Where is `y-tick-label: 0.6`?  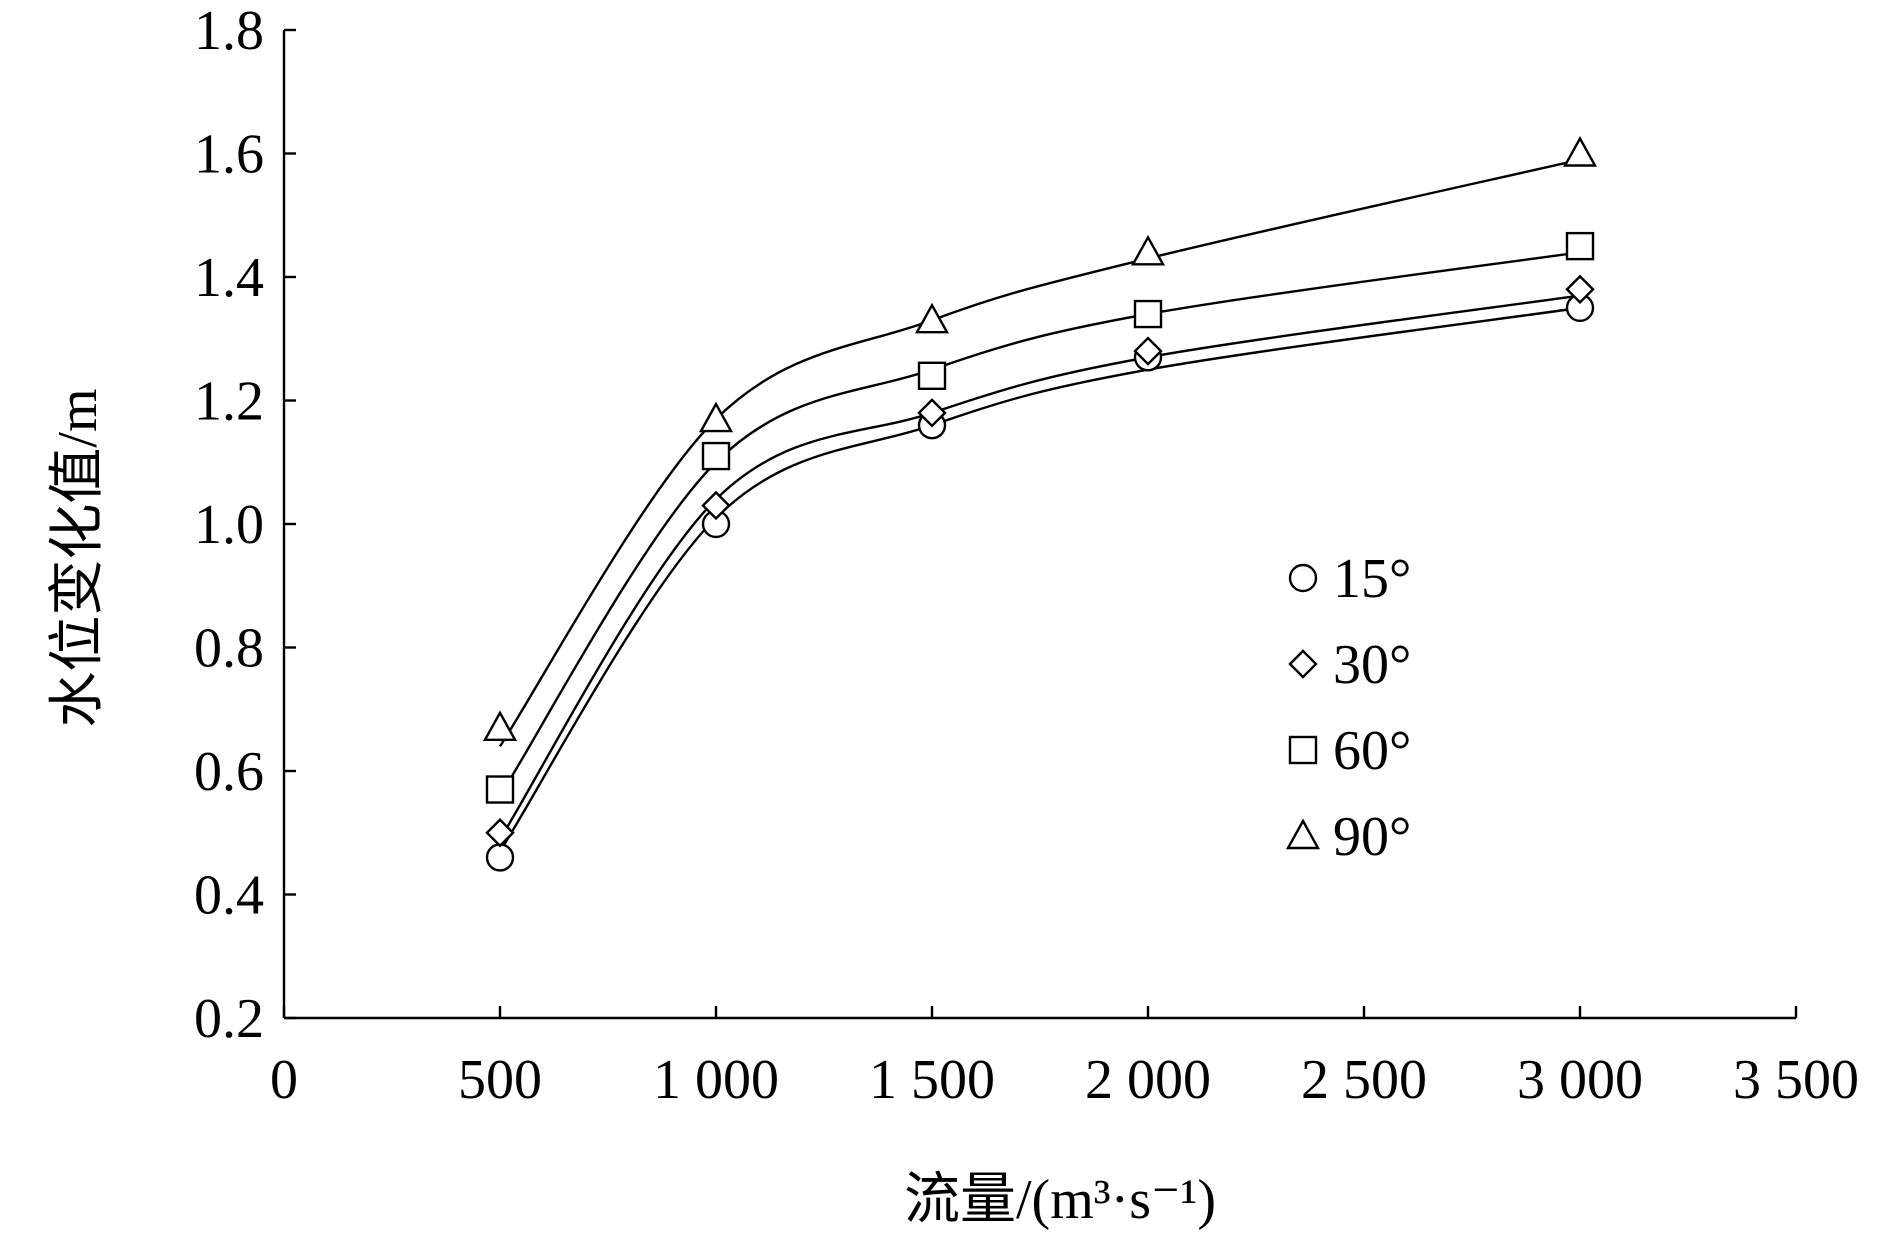
y-tick-label: 0.6 is located at coordinates (229, 772).